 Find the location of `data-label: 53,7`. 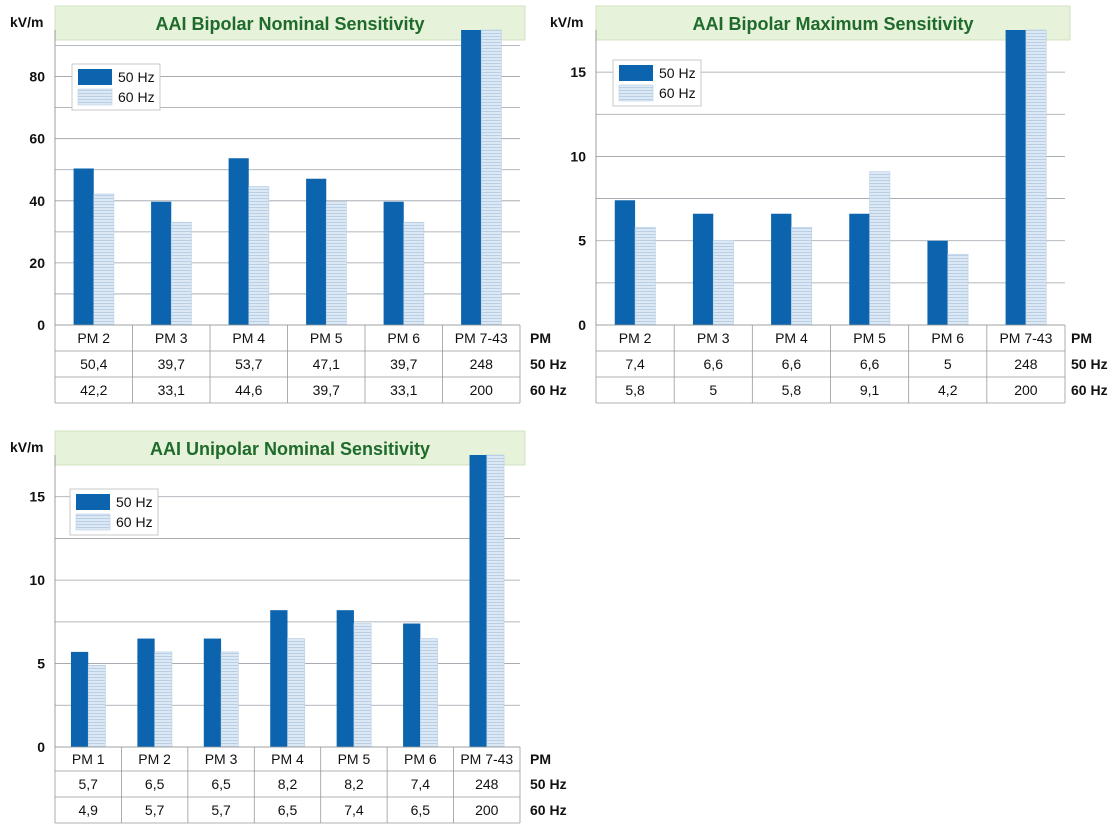

data-label: 53,7 is located at coordinates (248, 364).